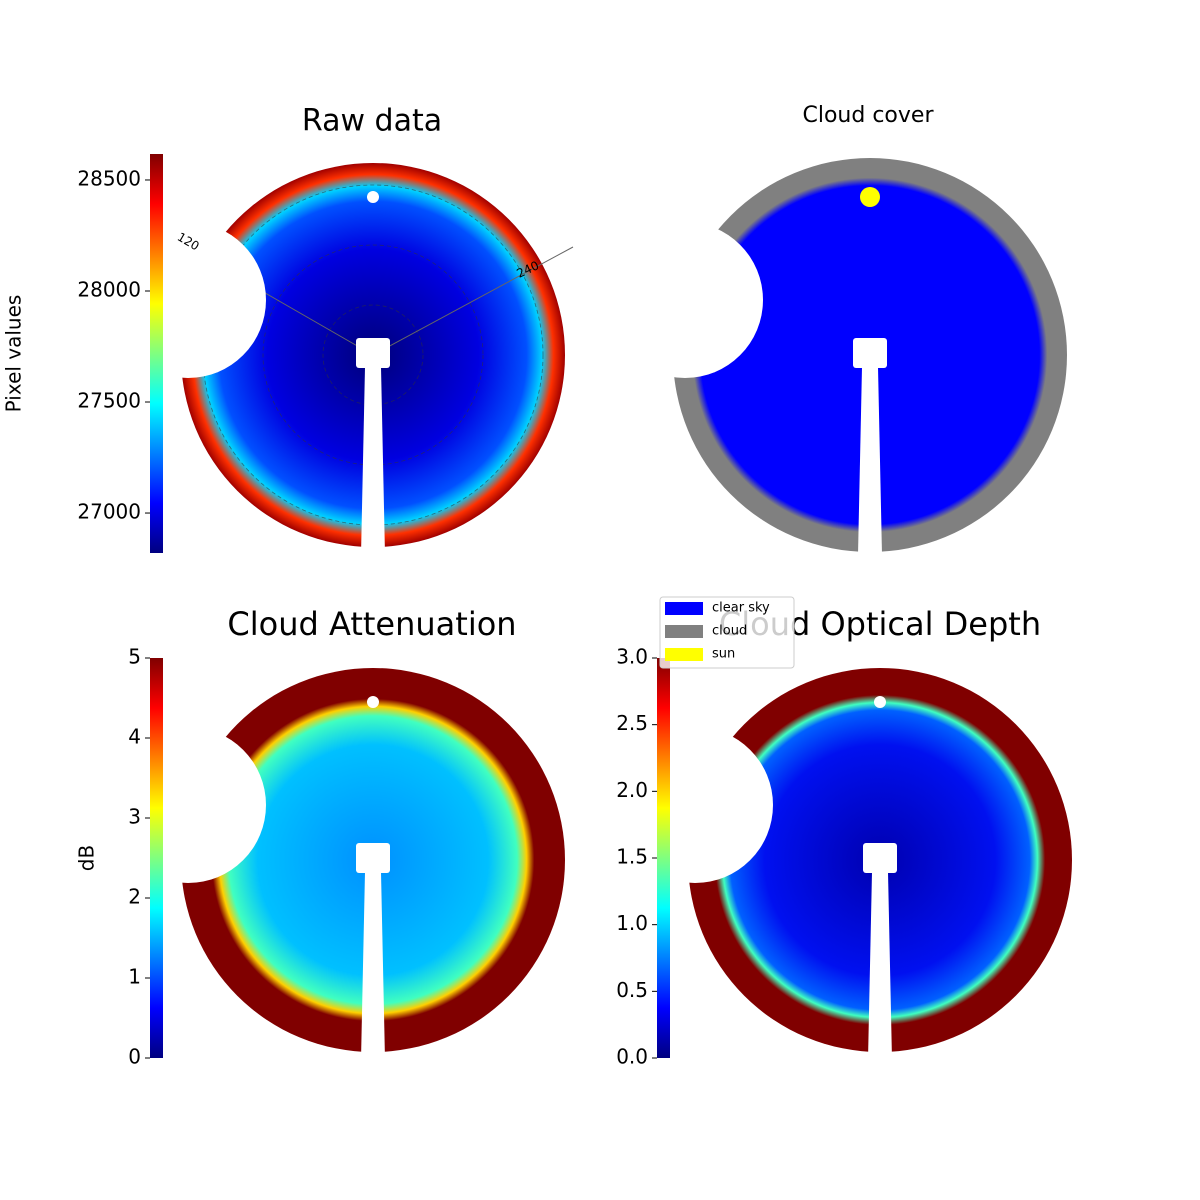 The height and width of the screenshot is (1200, 1200). Describe the element at coordinates (134, 817) in the screenshot. I see `colorbar-tick-label: 3` at that location.